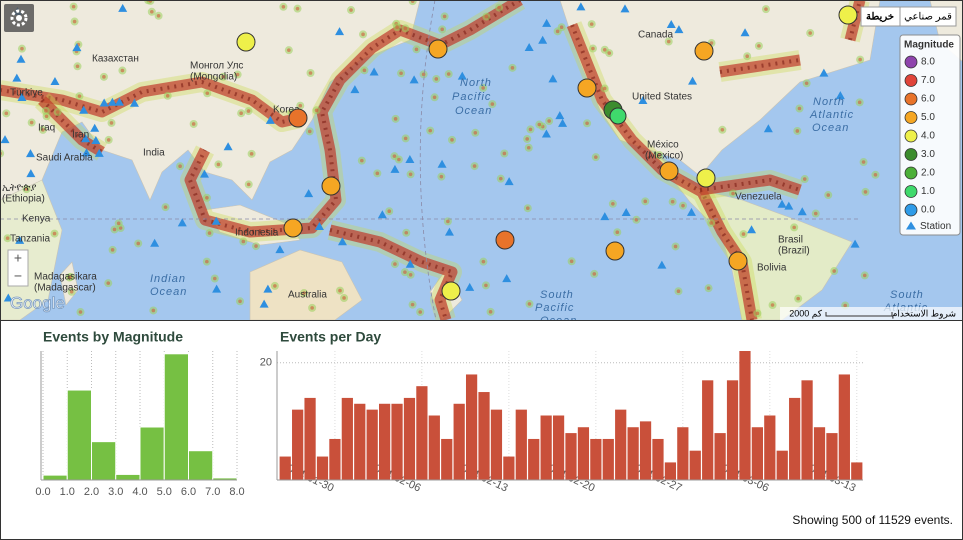 The width and height of the screenshot is (963, 540). Describe the element at coordinates (928, 117) in the screenshot. I see `legend-label: 5.0` at that location.